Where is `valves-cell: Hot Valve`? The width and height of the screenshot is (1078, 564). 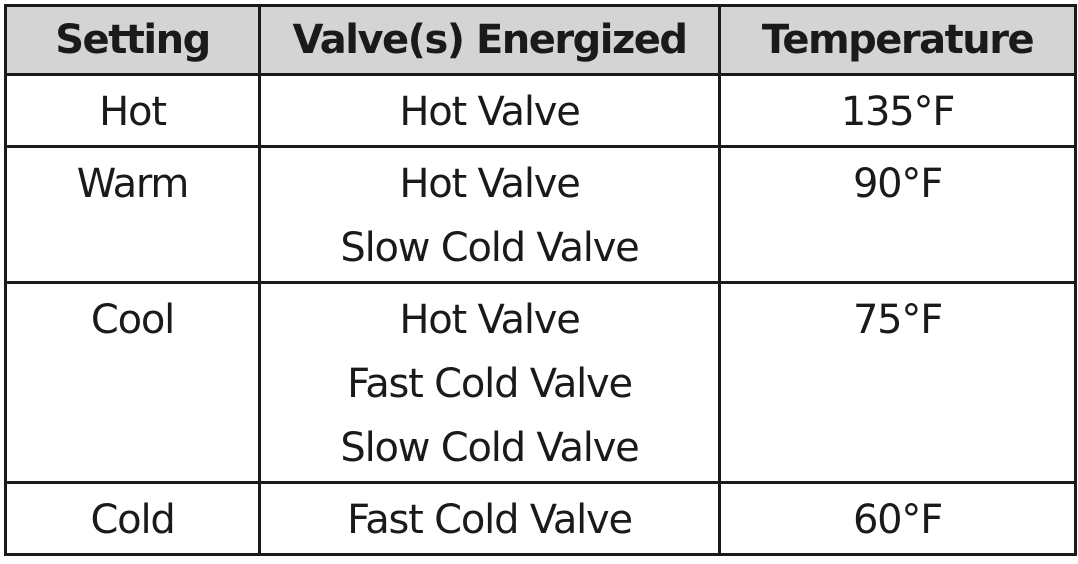
valves-cell: Hot Valve is located at coordinates (489, 110).